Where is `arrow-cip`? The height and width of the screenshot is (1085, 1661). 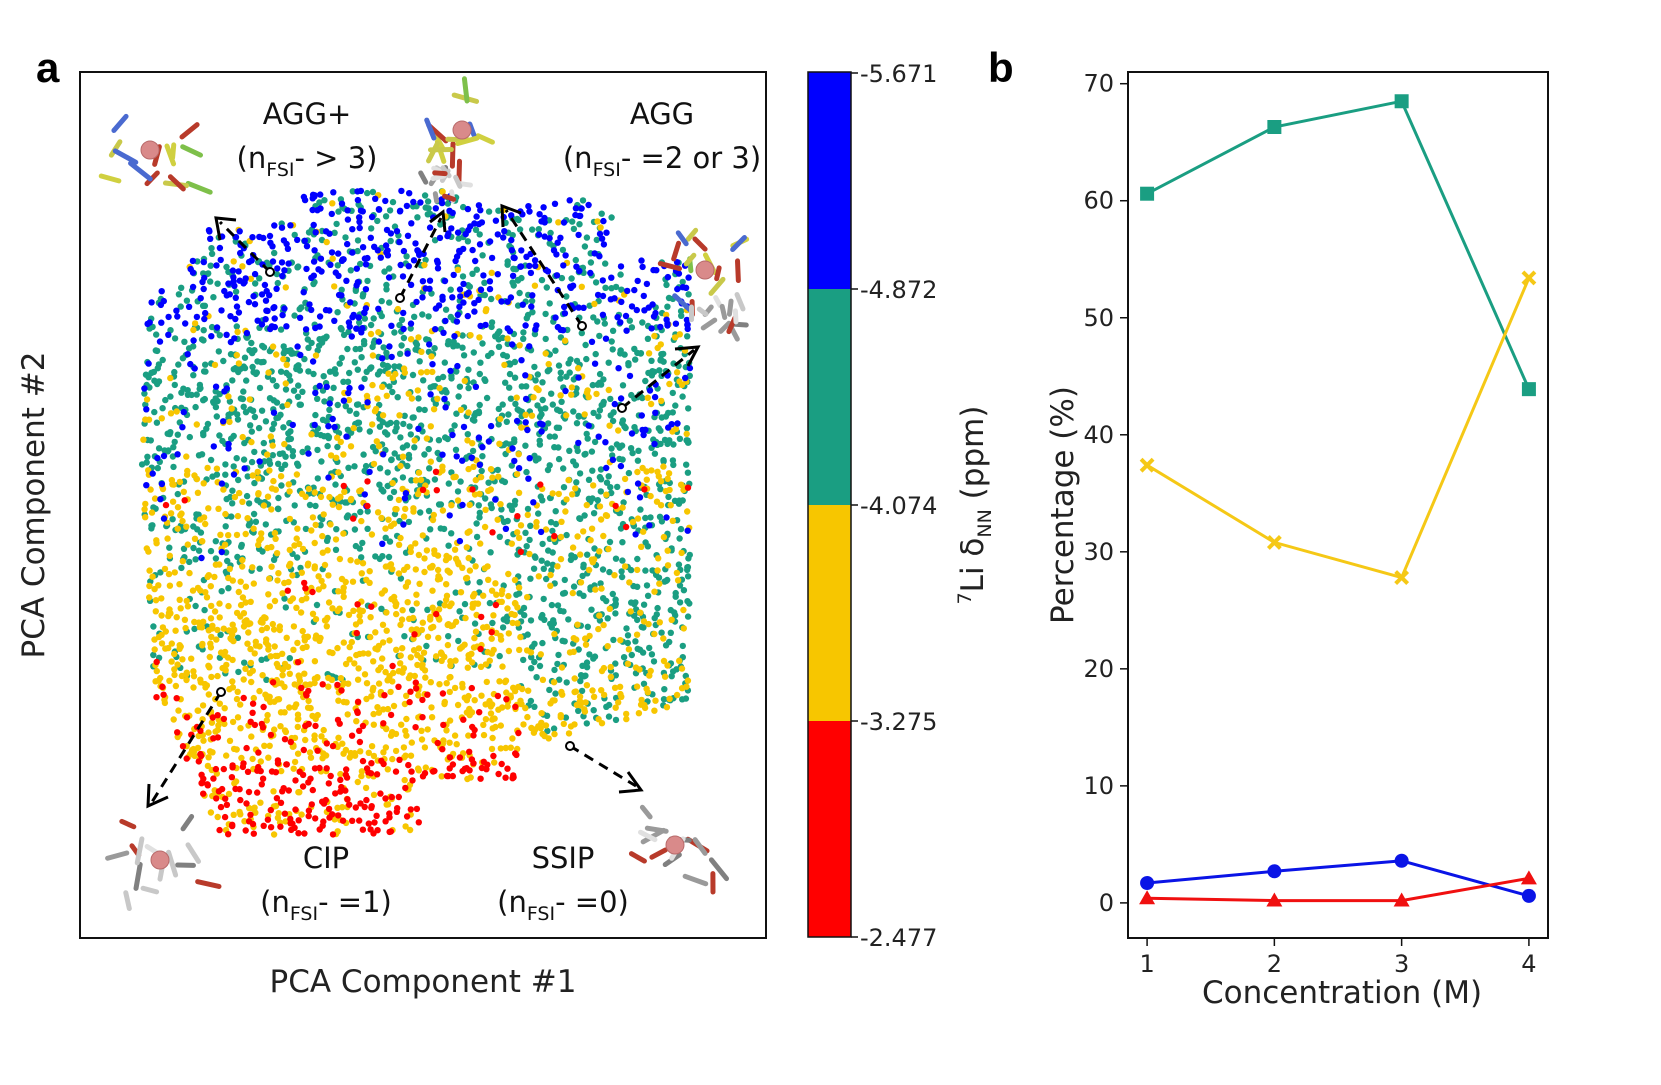
arrow-cip is located at coordinates (186, 747).